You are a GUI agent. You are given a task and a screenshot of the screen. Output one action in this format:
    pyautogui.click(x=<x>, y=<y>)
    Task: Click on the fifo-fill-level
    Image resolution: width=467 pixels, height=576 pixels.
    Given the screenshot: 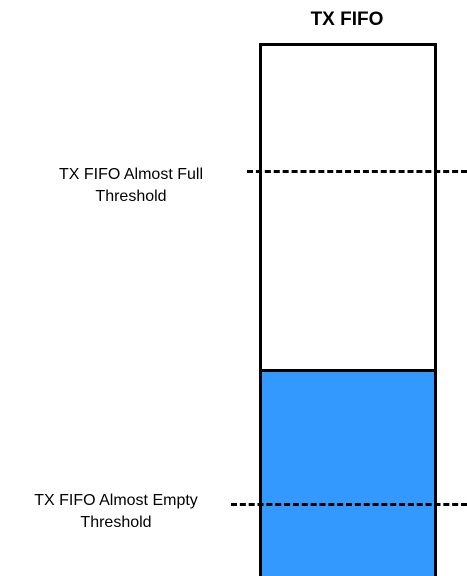 What is the action you would take?
    pyautogui.click(x=348, y=472)
    